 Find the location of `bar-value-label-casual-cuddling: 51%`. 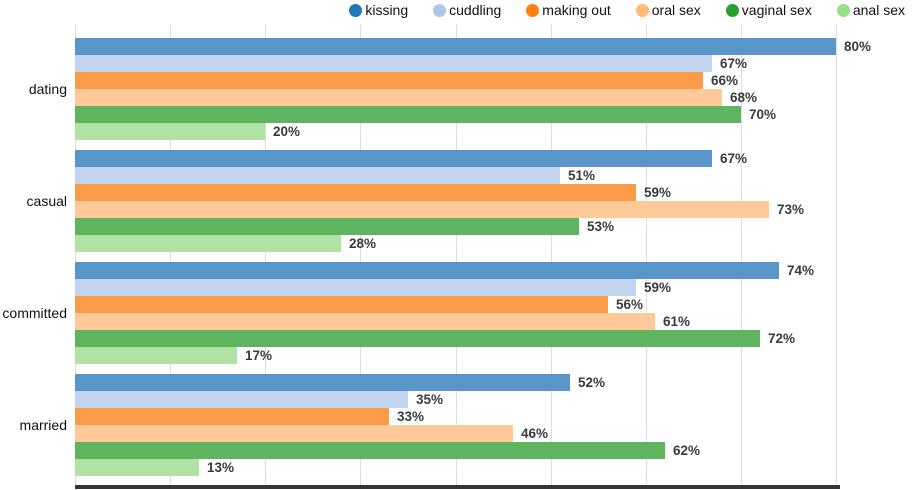

bar-value-label-casual-cuddling: 51% is located at coordinates (582, 175).